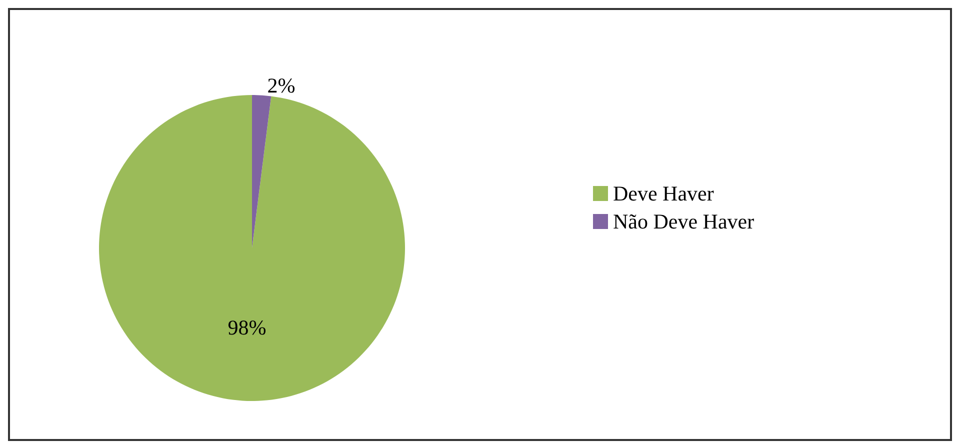 The height and width of the screenshot is (447, 958). What do you see at coordinates (683, 222) in the screenshot?
I see `legend-label: Não Deve Haver` at bounding box center [683, 222].